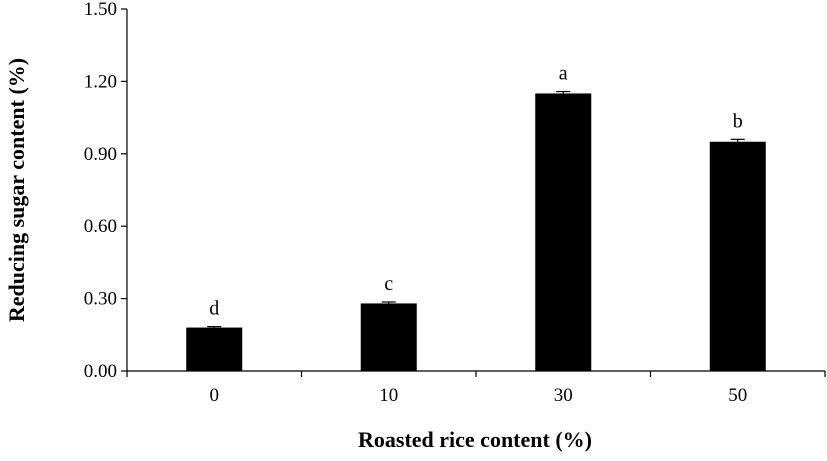 The width and height of the screenshot is (827, 461). Describe the element at coordinates (388, 284) in the screenshot. I see `significance-label: c` at that location.